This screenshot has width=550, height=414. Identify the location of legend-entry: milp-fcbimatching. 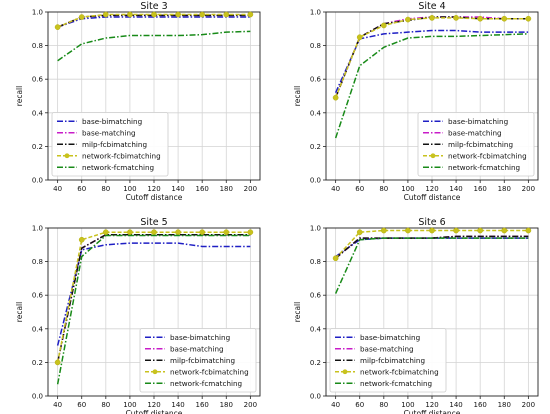
(380, 360).